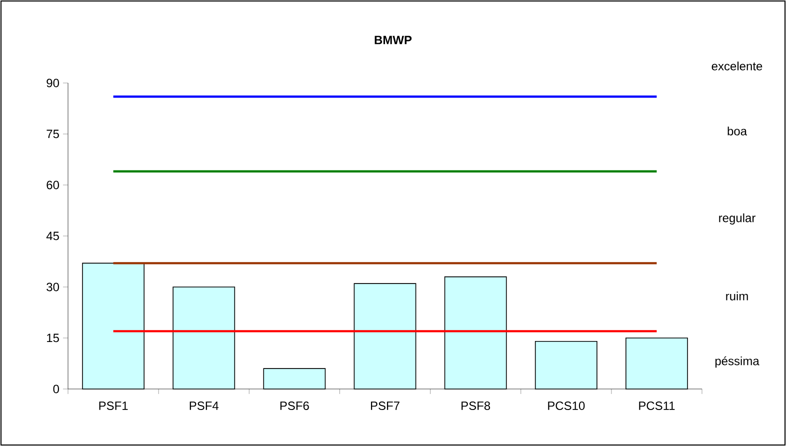 The height and width of the screenshot is (446, 786). I want to click on chart-title: BMWP, so click(393, 40).